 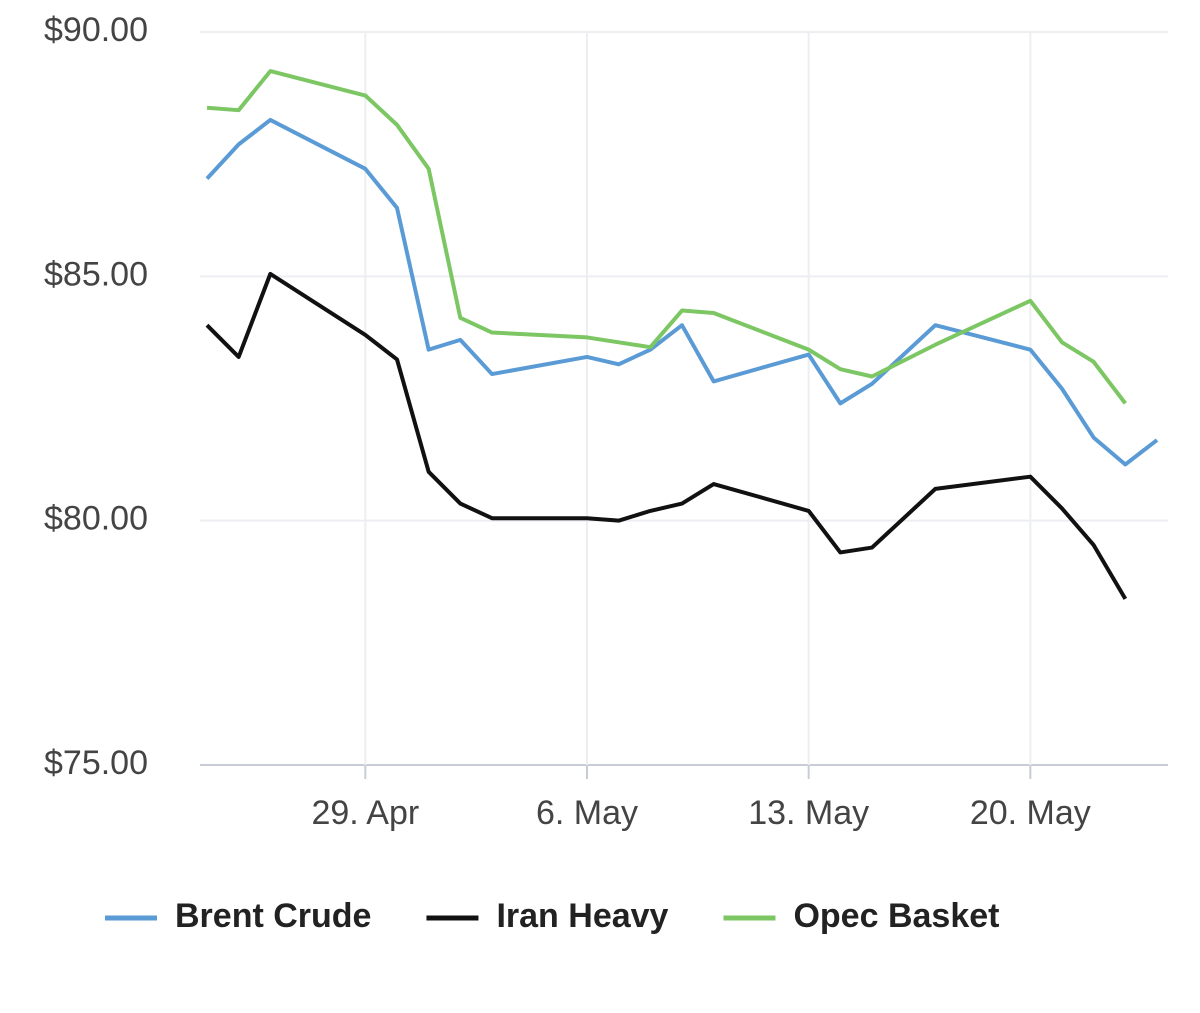 I want to click on legend: Brent Crude Iran Heavy Opec Basket, so click(x=552, y=916).